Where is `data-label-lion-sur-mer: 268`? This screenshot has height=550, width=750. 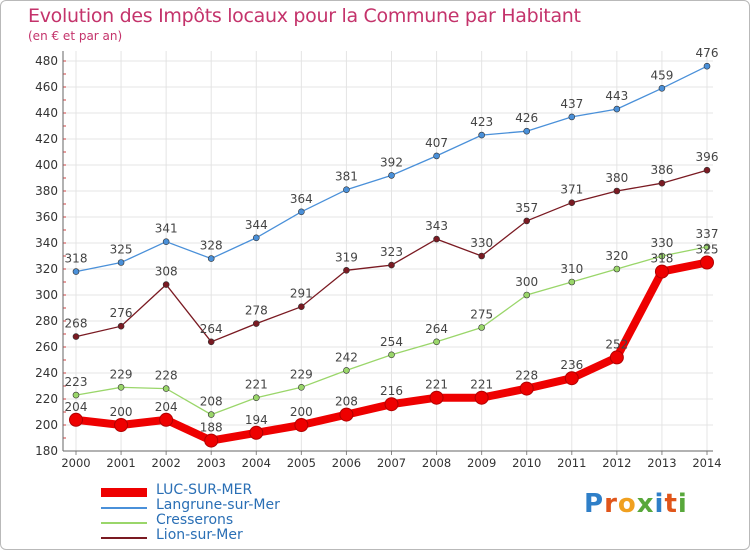
data-label-lion-sur-mer: 268 is located at coordinates (76, 324).